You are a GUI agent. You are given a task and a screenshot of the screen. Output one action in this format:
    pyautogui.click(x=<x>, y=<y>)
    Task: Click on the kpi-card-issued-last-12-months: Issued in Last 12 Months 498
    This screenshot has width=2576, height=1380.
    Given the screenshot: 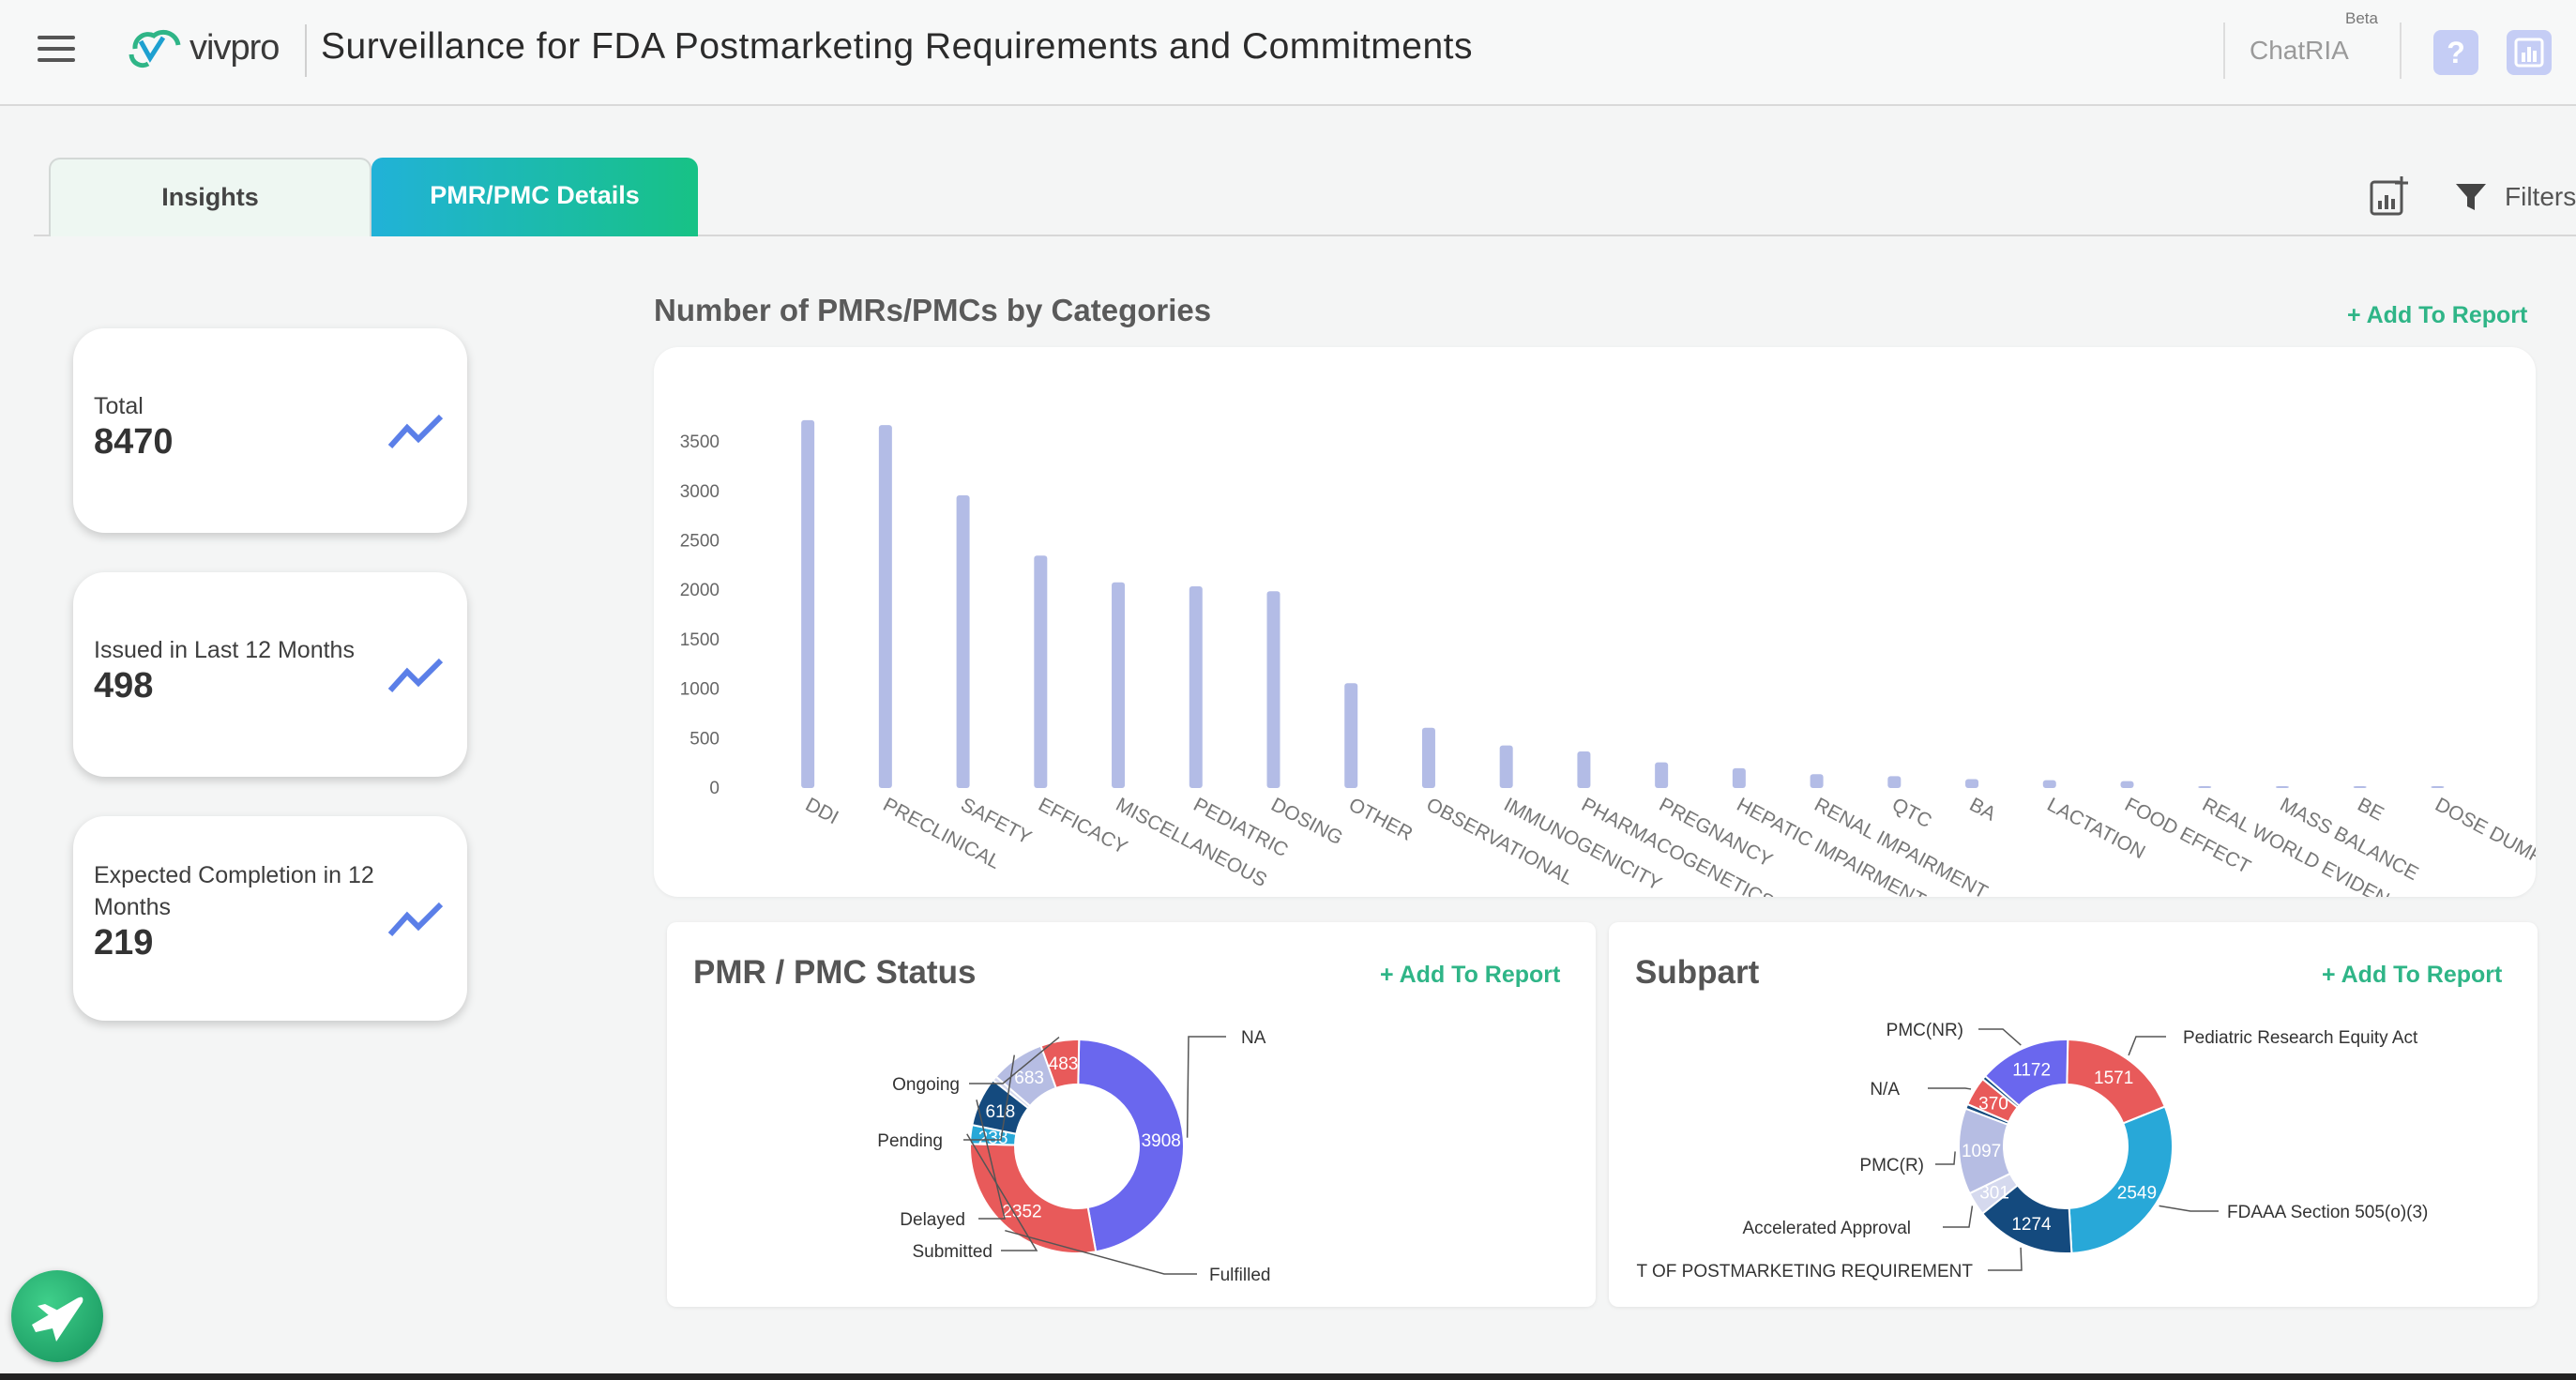 What is the action you would take?
    pyautogui.click(x=270, y=674)
    